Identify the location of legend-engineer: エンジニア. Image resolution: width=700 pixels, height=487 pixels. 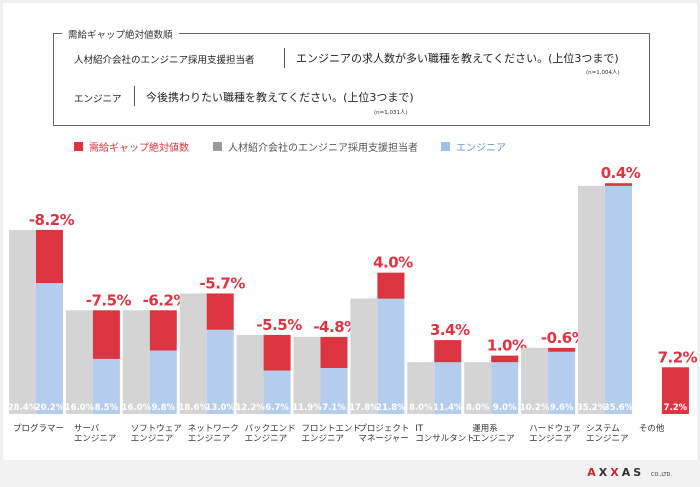
(473, 146).